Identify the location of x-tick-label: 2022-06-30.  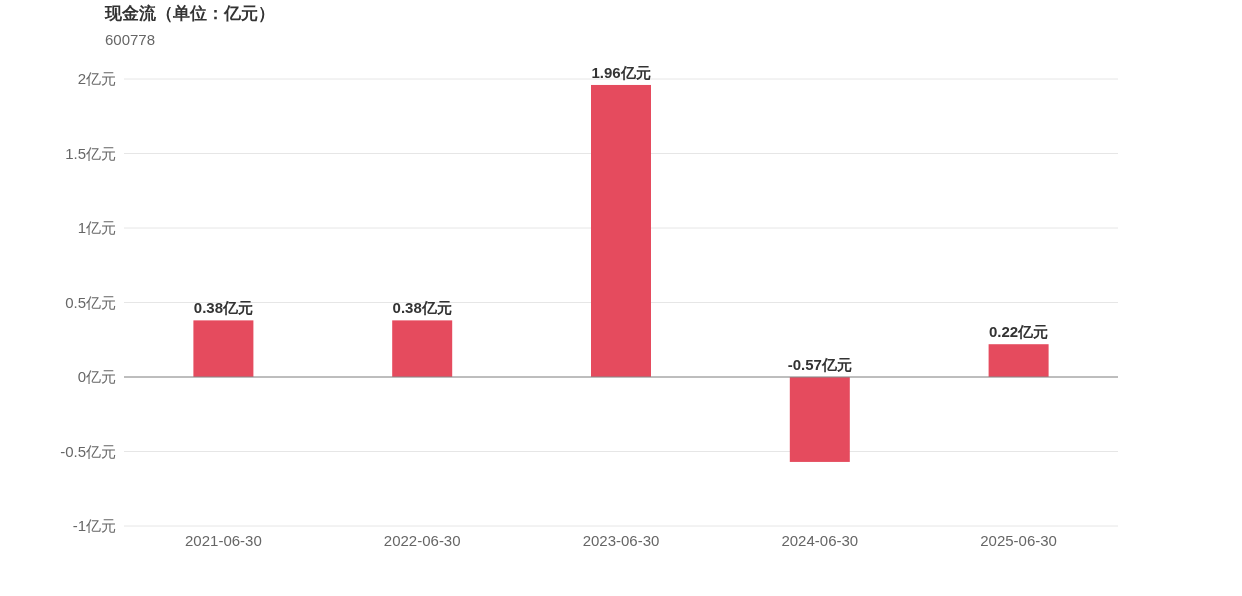
(422, 540).